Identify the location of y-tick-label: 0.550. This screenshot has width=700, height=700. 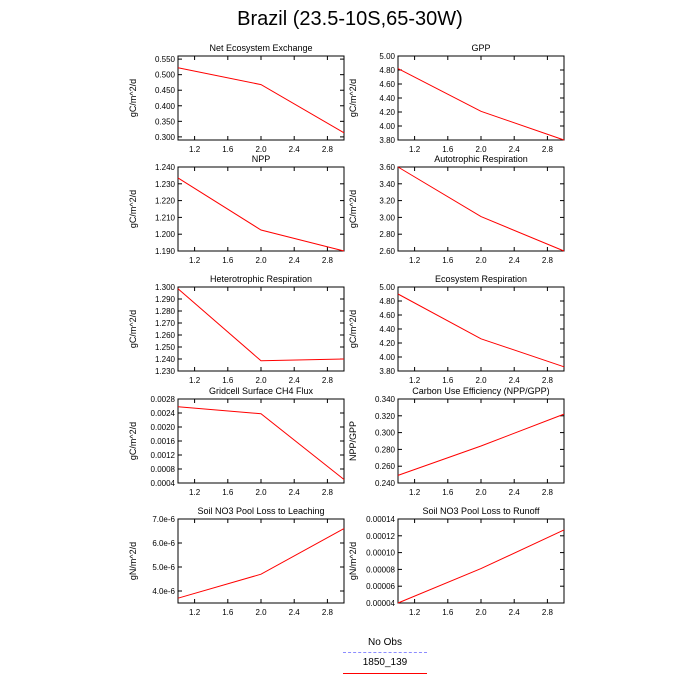
(165, 59).